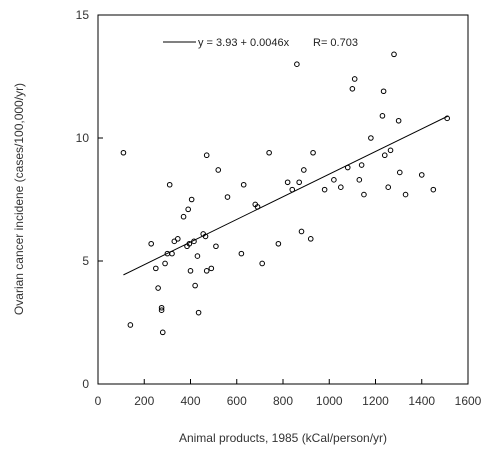  I want to click on x-tick-label: 1400, so click(421, 401).